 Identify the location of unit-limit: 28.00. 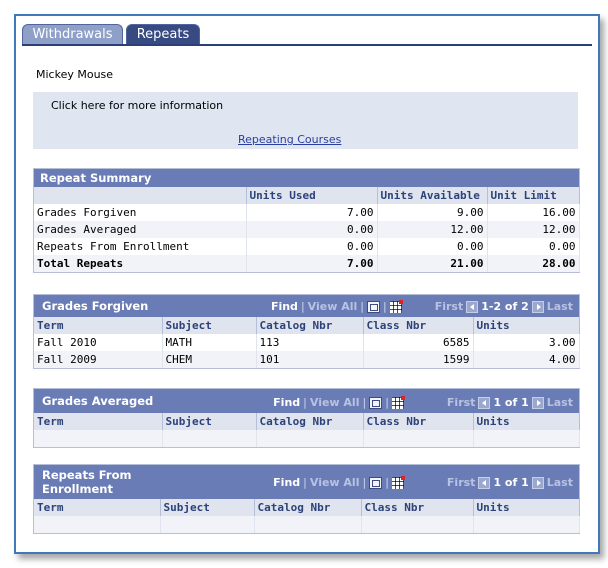
(533, 263).